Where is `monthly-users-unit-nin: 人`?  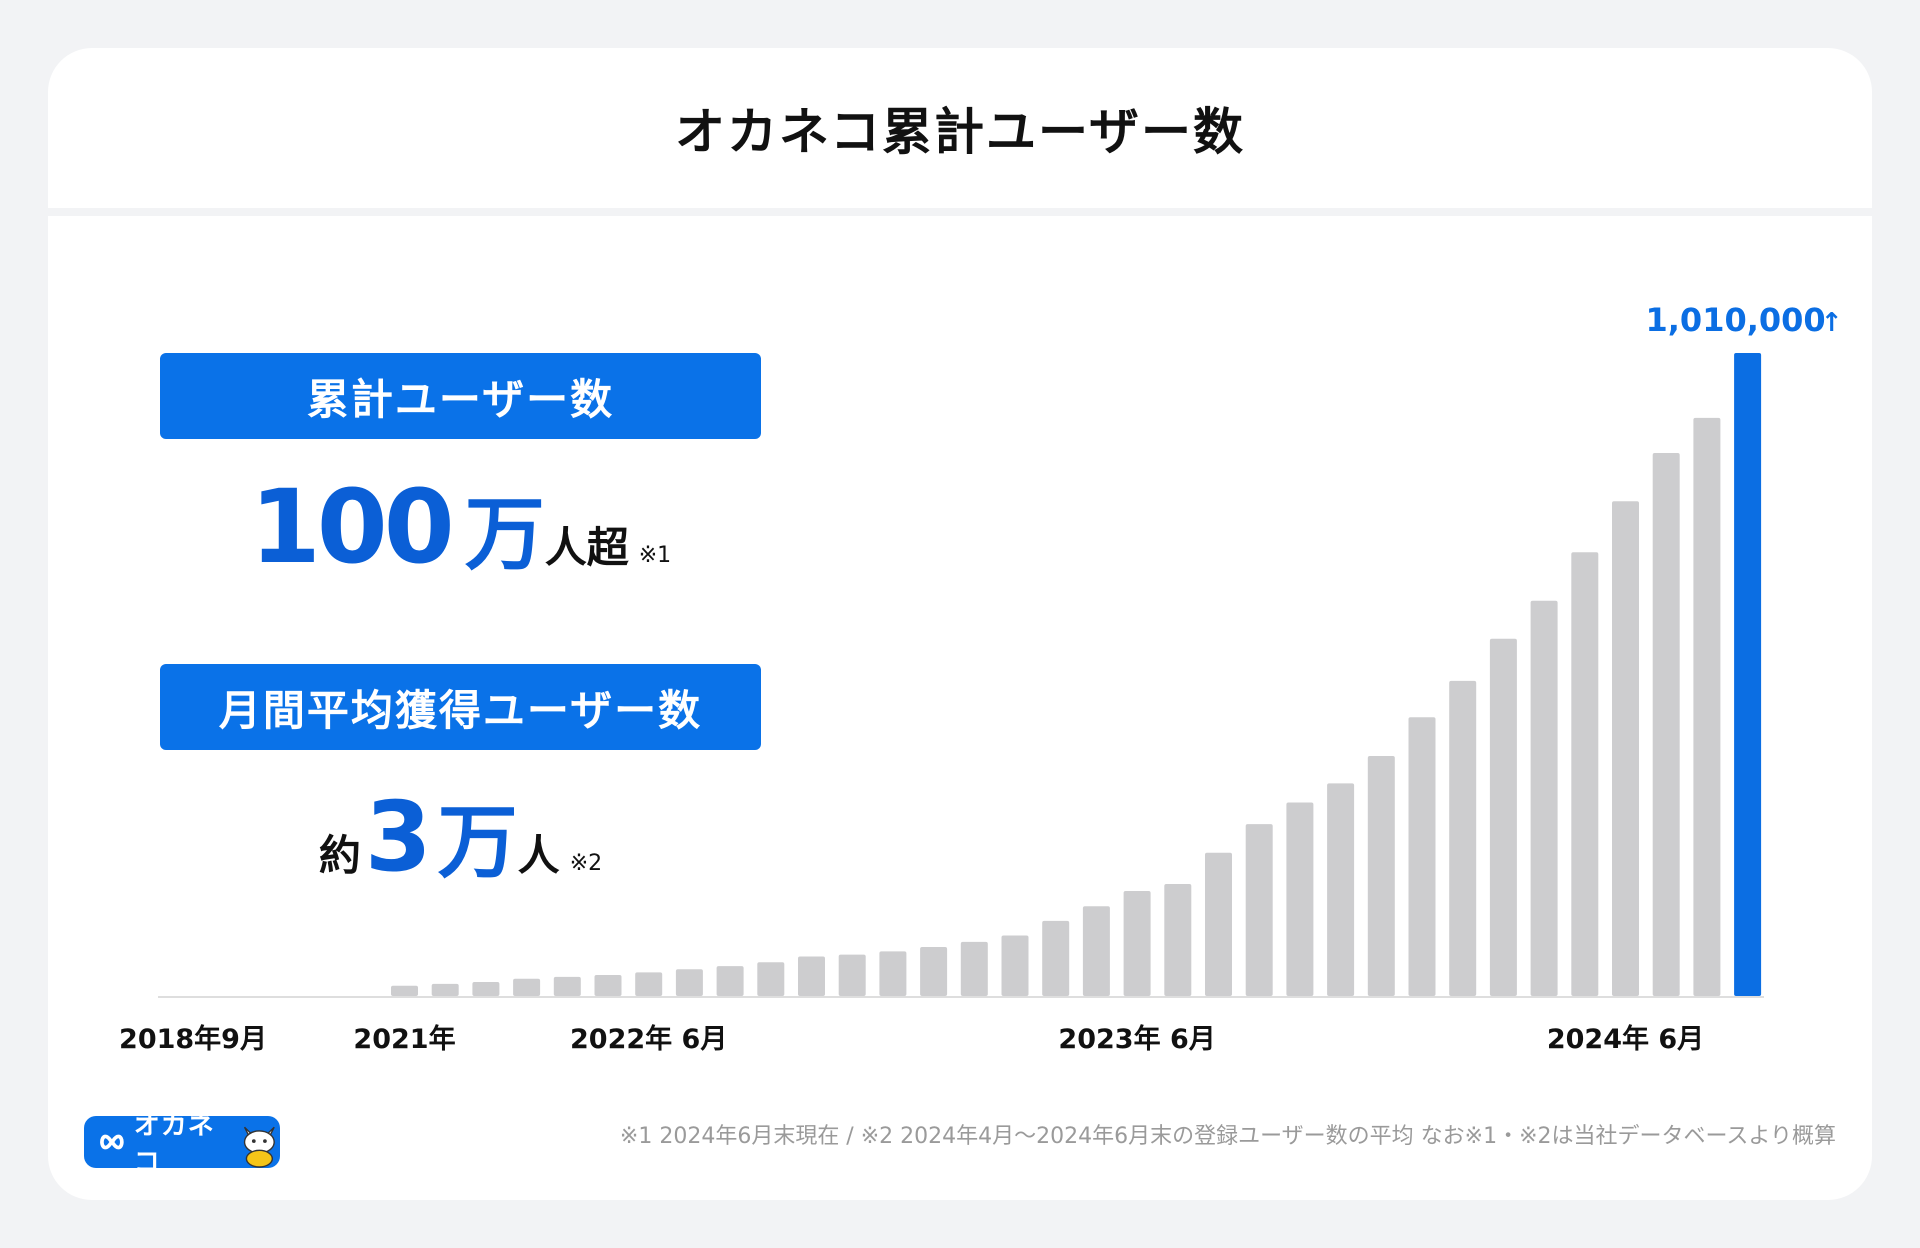
monthly-users-unit-nin: 人 is located at coordinates (538, 855).